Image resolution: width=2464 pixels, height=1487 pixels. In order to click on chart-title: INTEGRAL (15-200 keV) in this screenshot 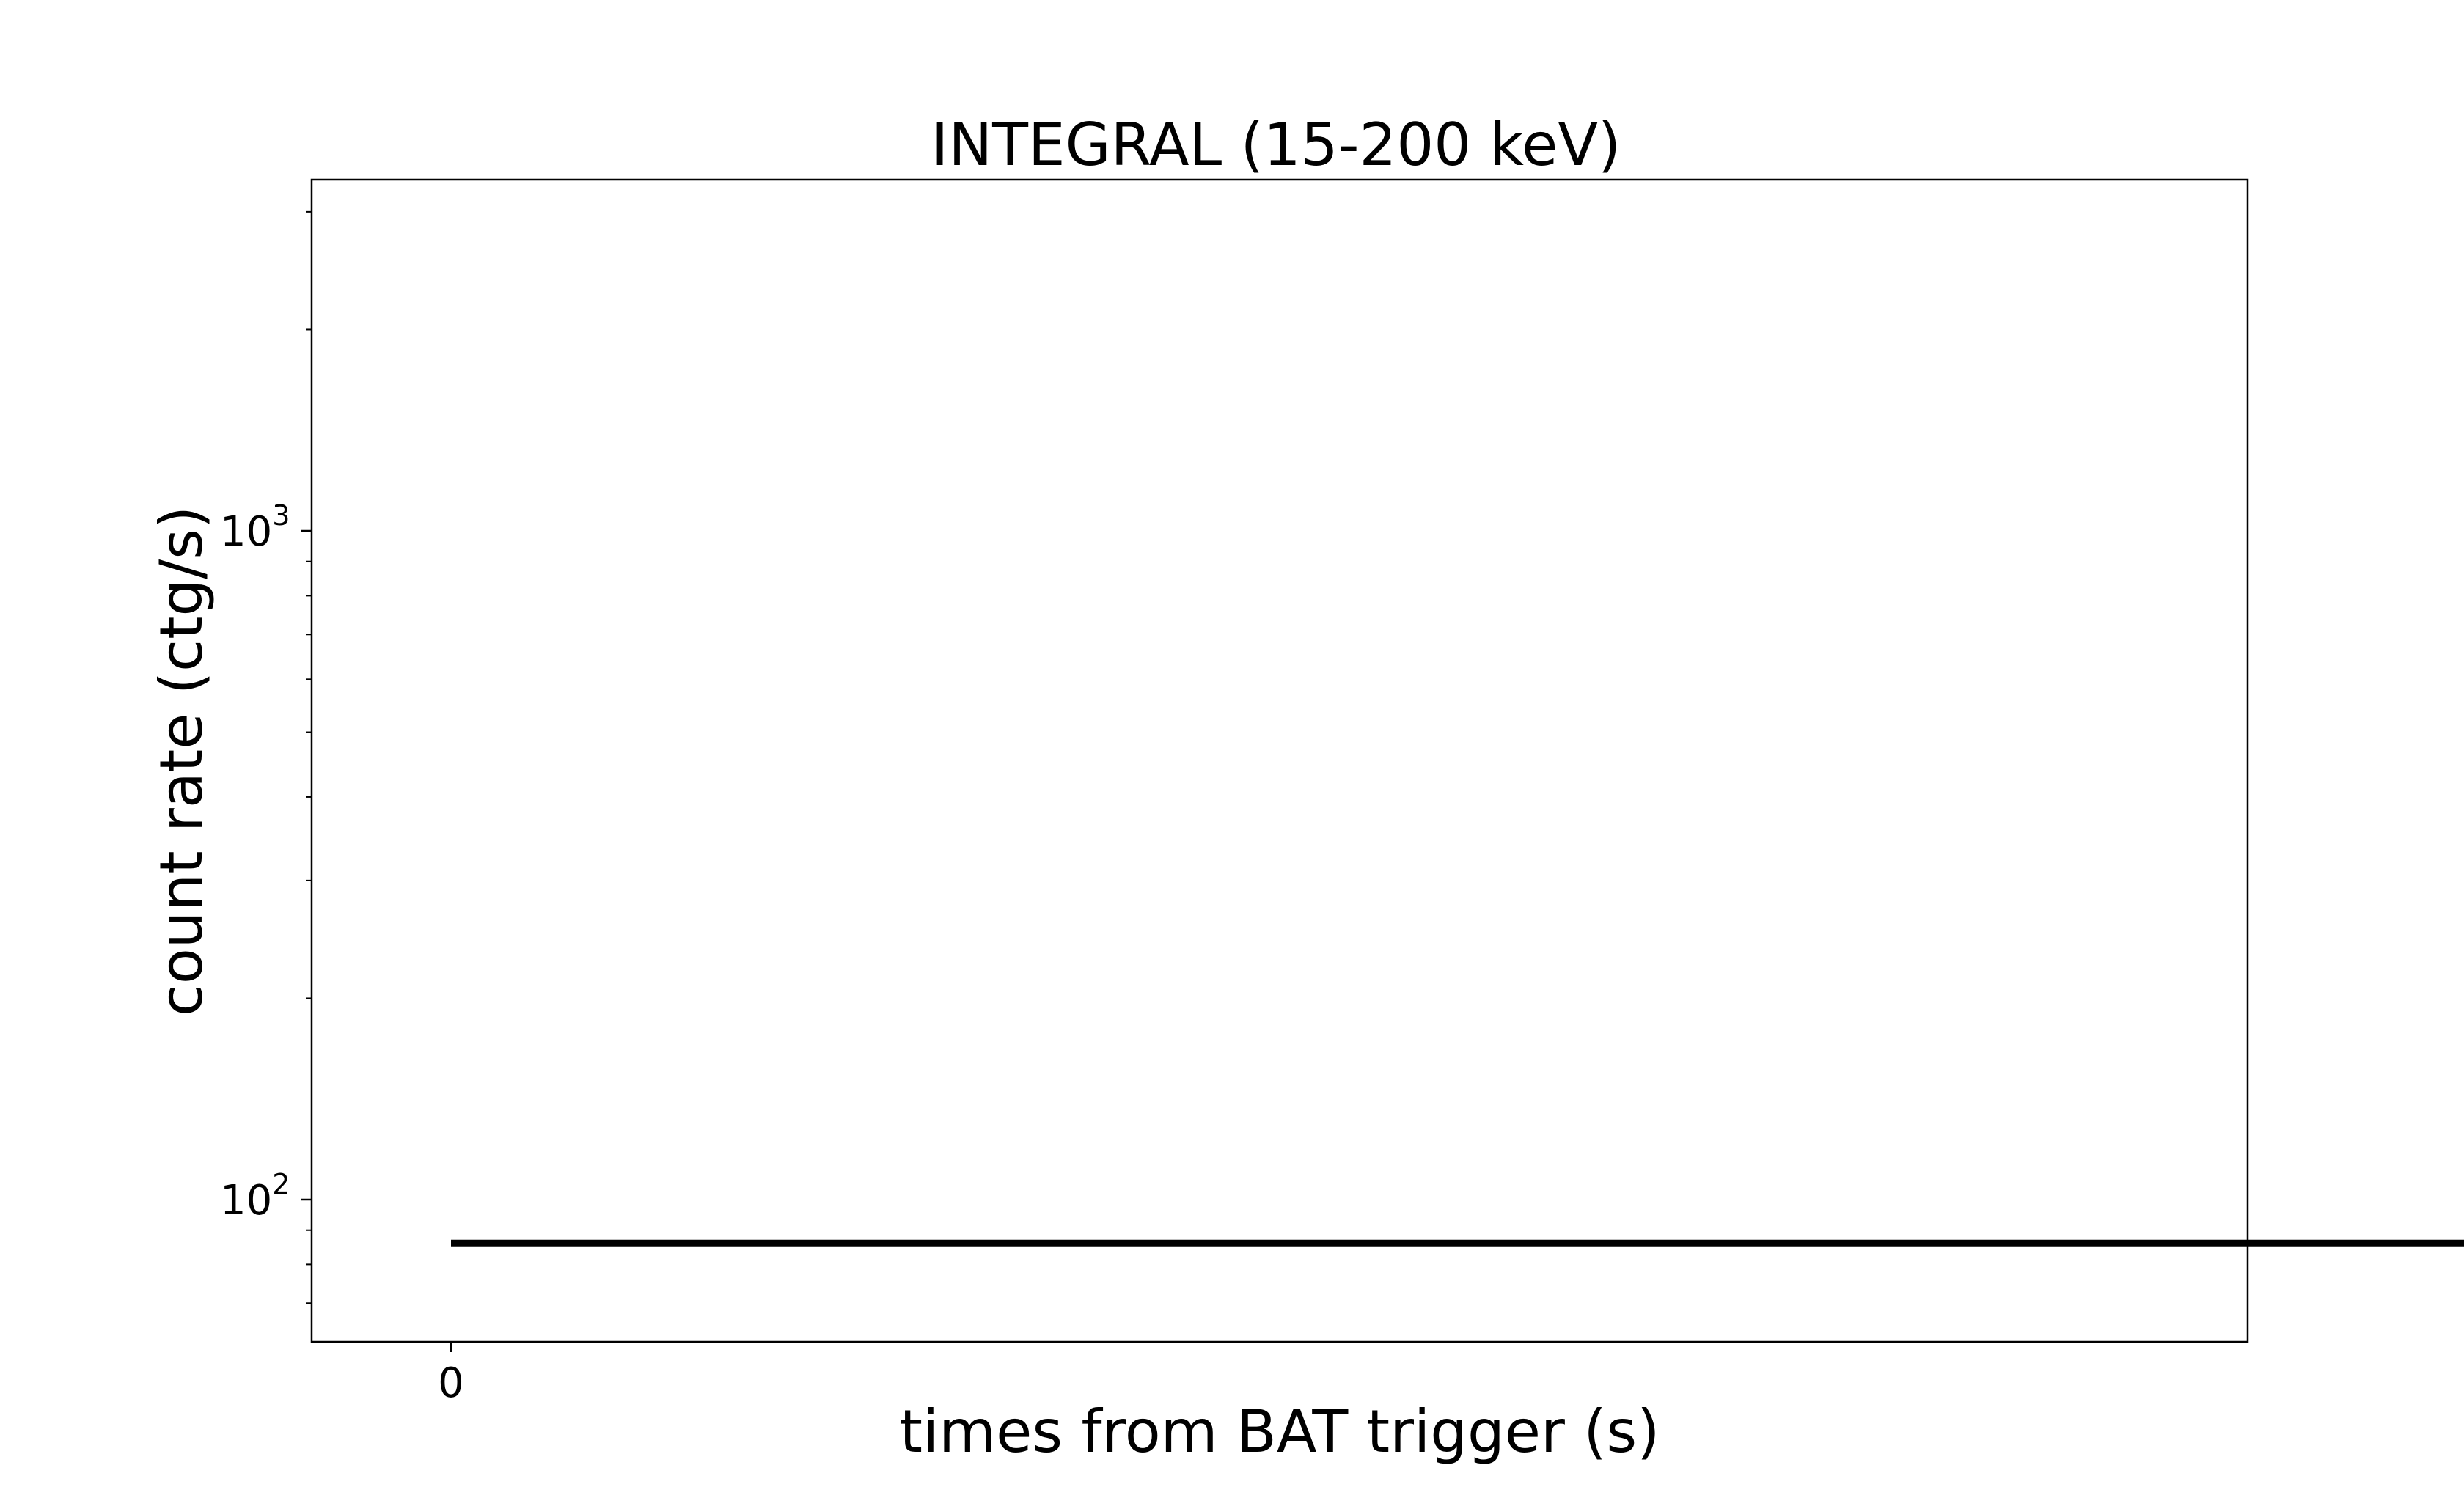, I will do `click(1276, 145)`.